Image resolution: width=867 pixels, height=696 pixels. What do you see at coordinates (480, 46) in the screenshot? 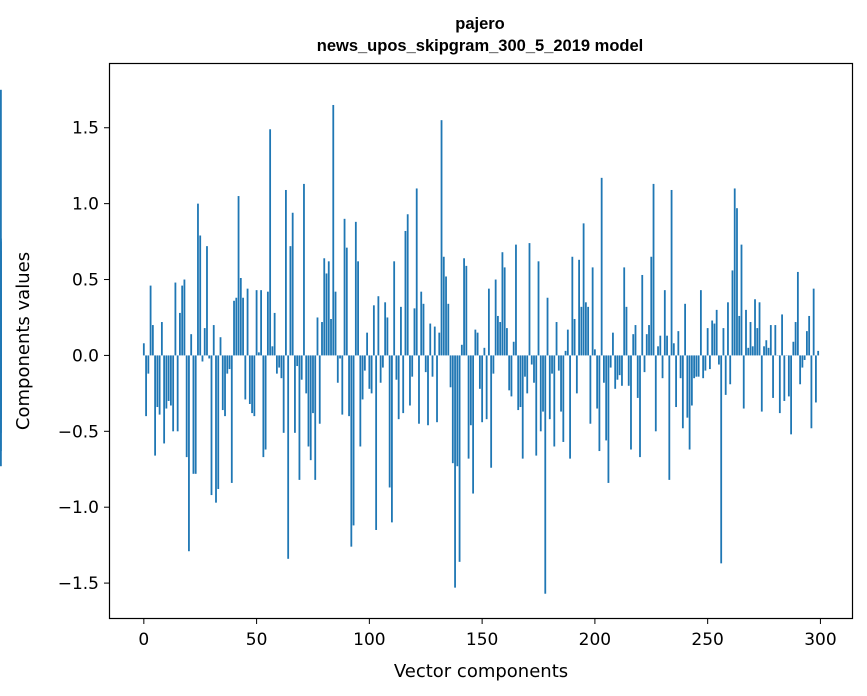
I see `chart-title-line2: news_upos_skipgram_300_5_2019 model` at bounding box center [480, 46].